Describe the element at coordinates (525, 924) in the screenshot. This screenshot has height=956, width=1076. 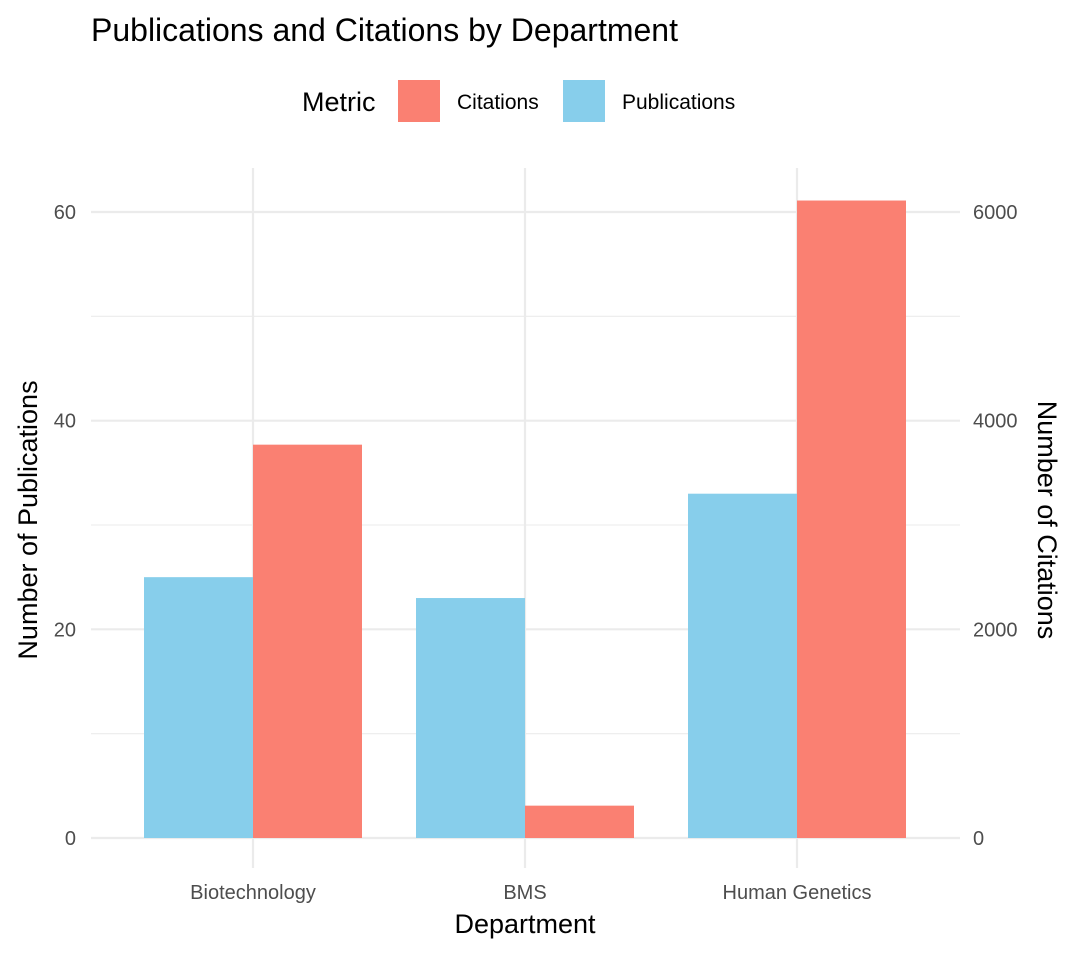
I see `x-axis-title: Department` at that location.